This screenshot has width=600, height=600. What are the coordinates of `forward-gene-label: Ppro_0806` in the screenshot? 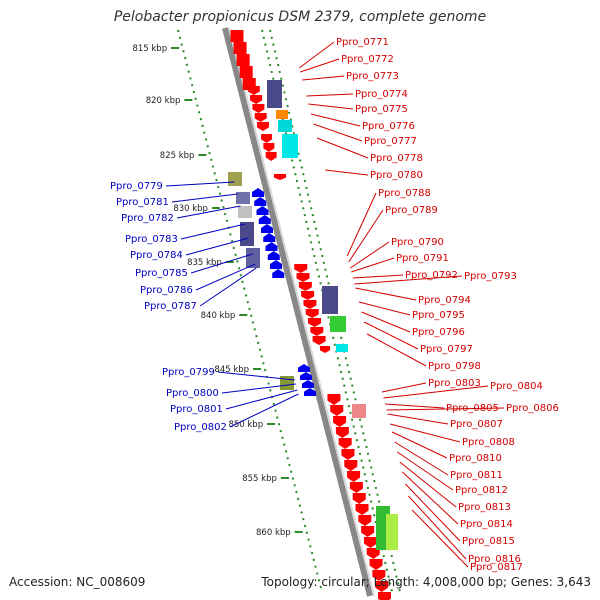 It's located at (532, 408).